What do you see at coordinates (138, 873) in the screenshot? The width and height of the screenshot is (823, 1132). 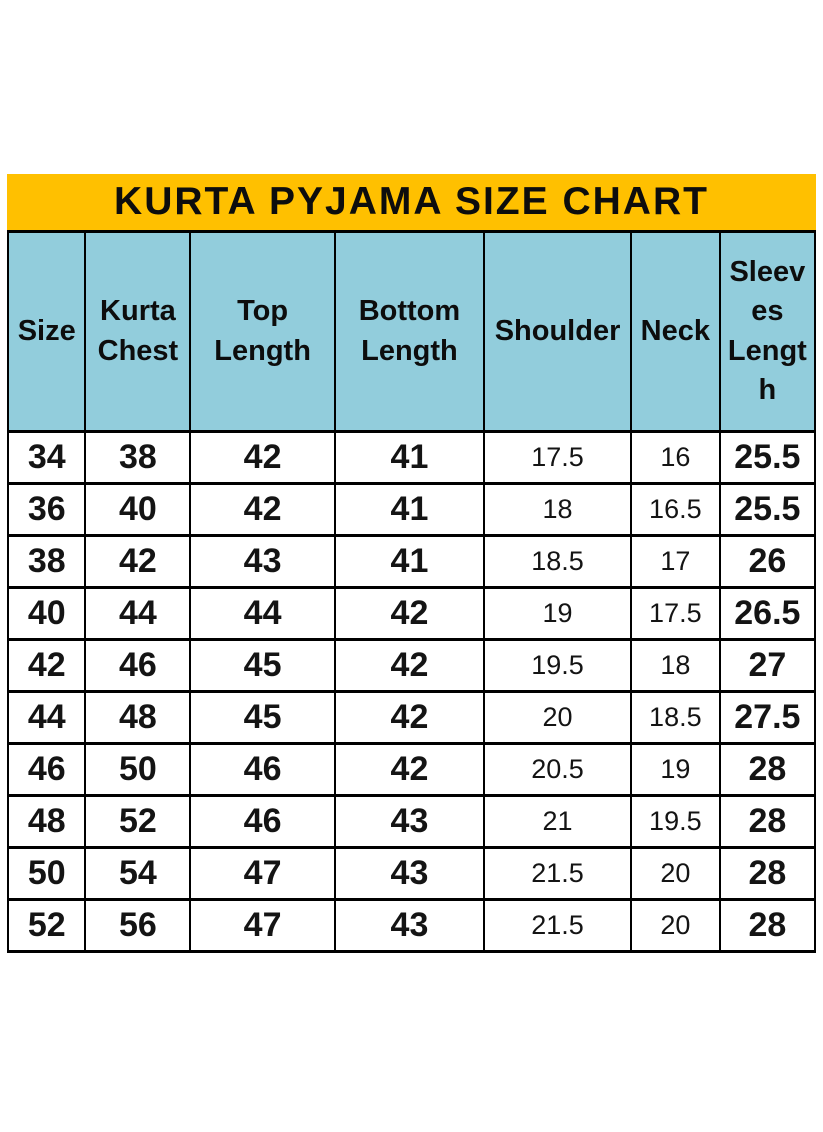 I see `cell-kurta-chest: 54` at bounding box center [138, 873].